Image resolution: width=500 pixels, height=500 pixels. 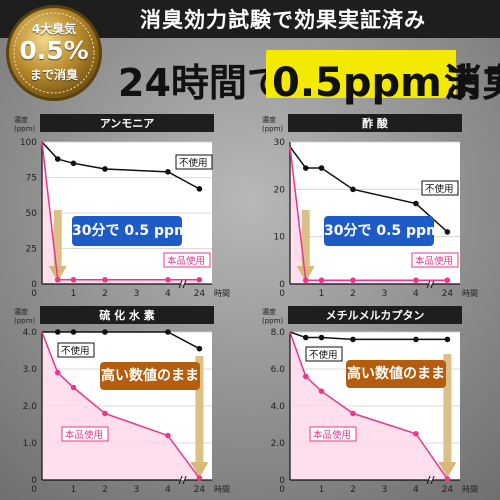 I want to click on callout-methyl-mercaptan: 高い数値のまま, so click(x=396, y=374).